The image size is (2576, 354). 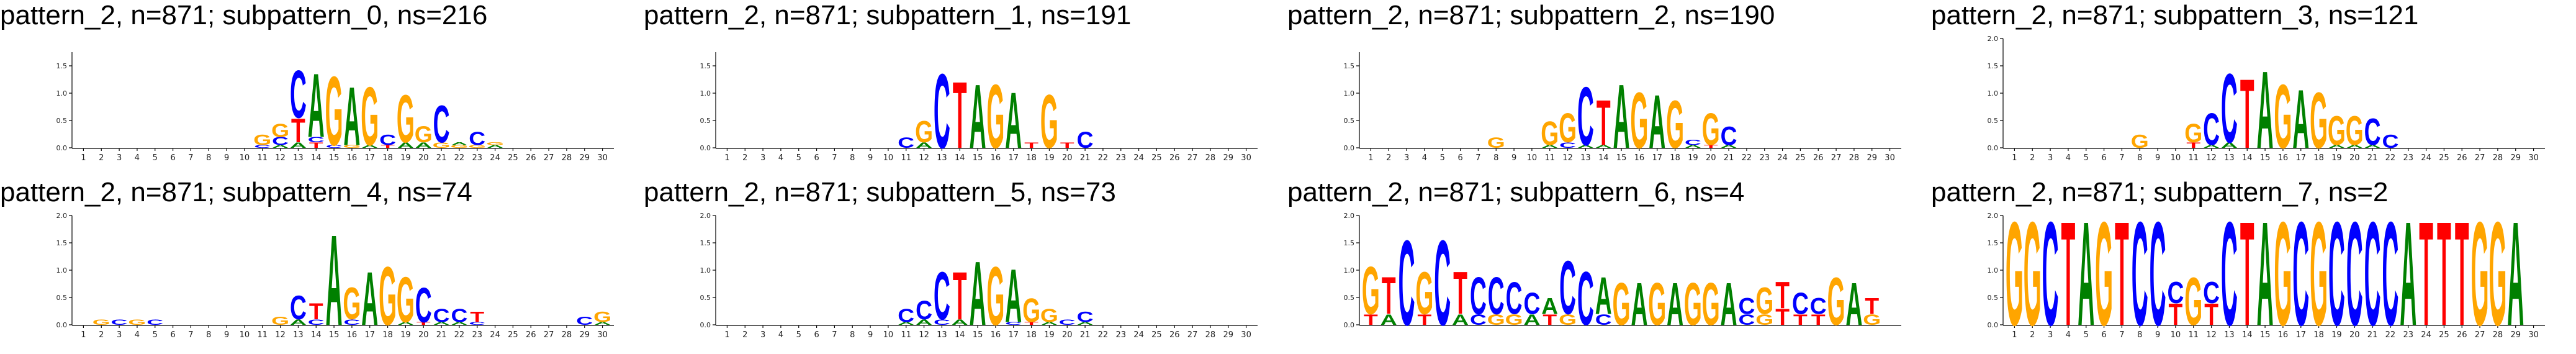 I want to click on y-tick-label: 1.0, so click(x=62, y=270).